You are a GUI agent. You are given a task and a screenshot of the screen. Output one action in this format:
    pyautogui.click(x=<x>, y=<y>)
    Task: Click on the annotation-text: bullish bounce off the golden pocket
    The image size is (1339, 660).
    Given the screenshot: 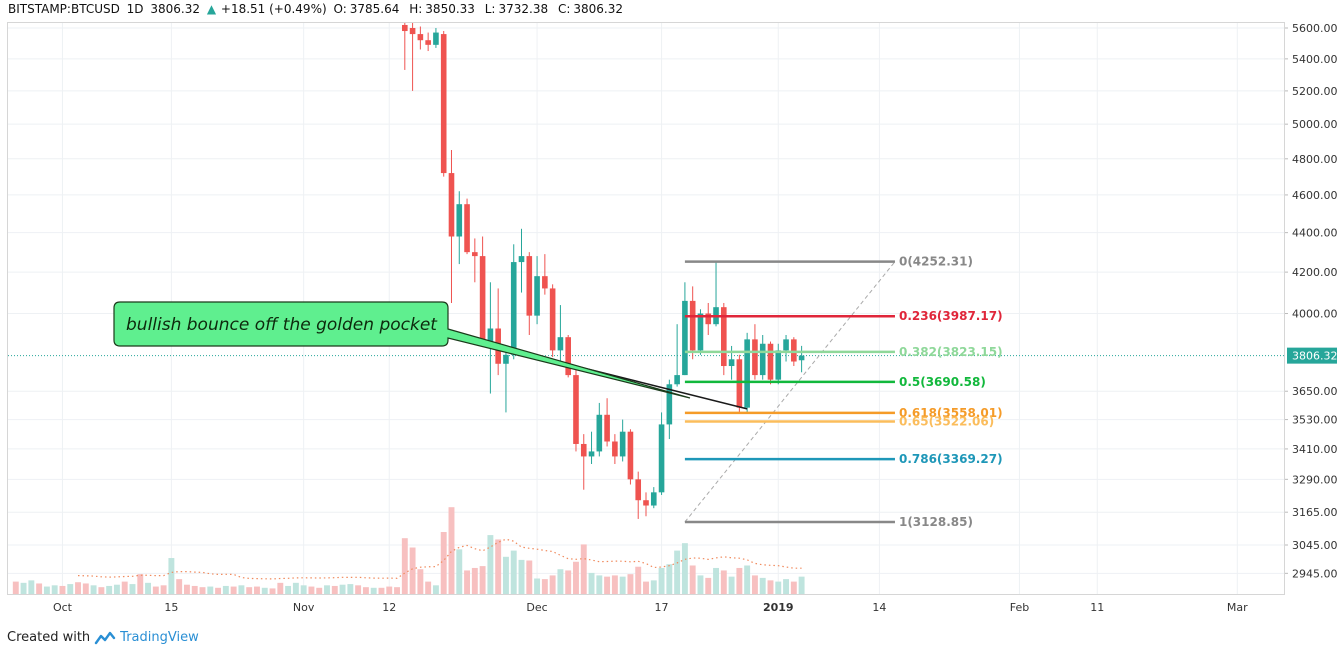 What is the action you would take?
    pyautogui.click(x=282, y=325)
    